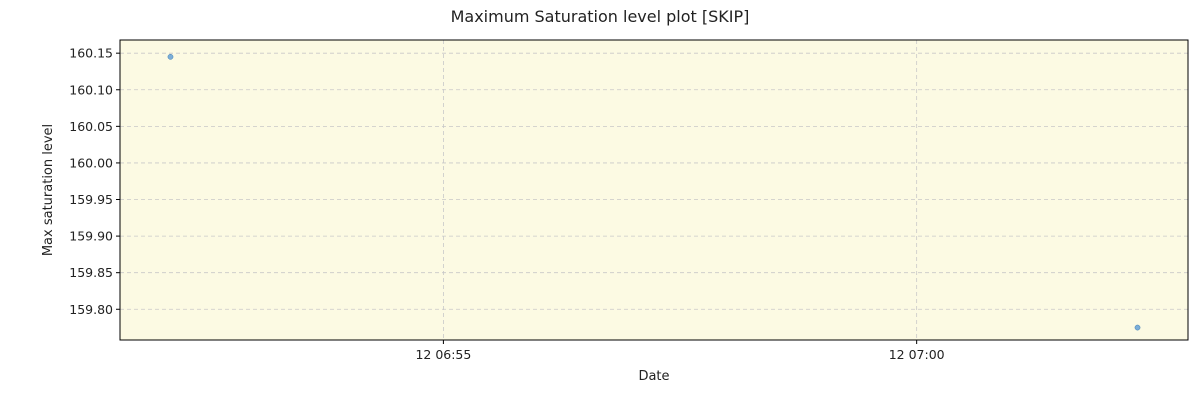  I want to click on chart-title: Maximum Saturation level plot [SKIP], so click(600, 16).